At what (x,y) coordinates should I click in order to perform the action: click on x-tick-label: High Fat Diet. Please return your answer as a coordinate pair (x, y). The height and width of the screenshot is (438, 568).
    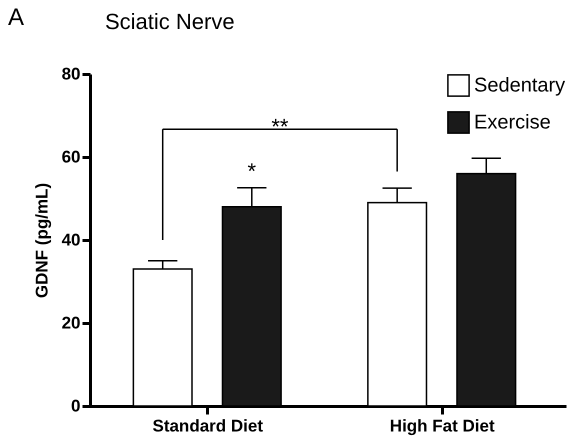
    Looking at the image, I should click on (442, 426).